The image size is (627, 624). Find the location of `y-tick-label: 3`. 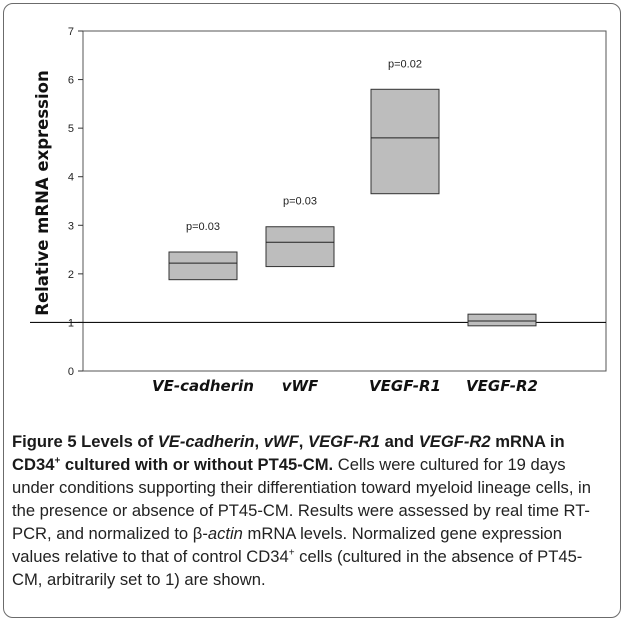

y-tick-label: 3 is located at coordinates (71, 226).